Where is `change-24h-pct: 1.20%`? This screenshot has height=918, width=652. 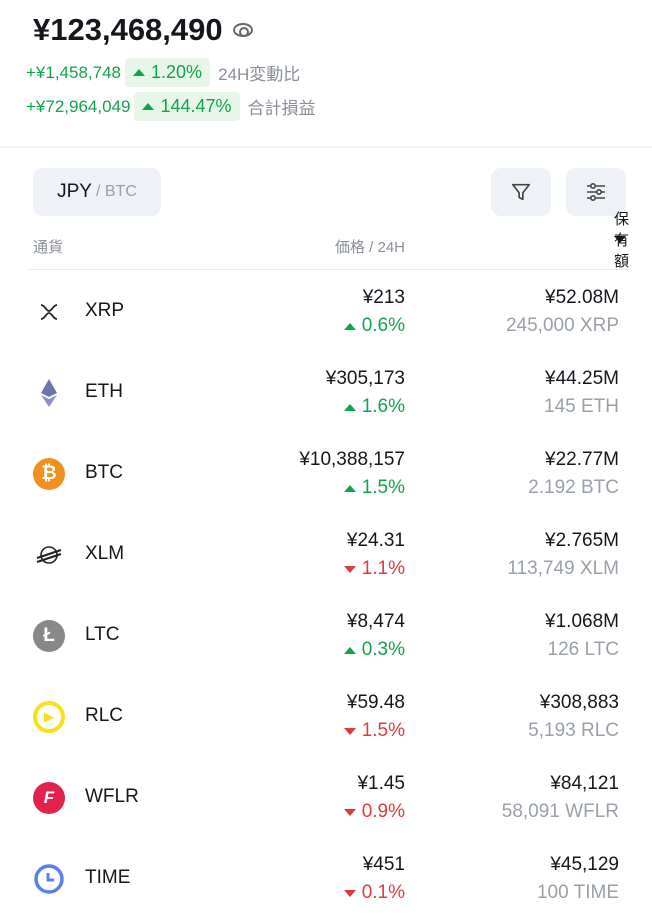 change-24h-pct: 1.20% is located at coordinates (177, 72).